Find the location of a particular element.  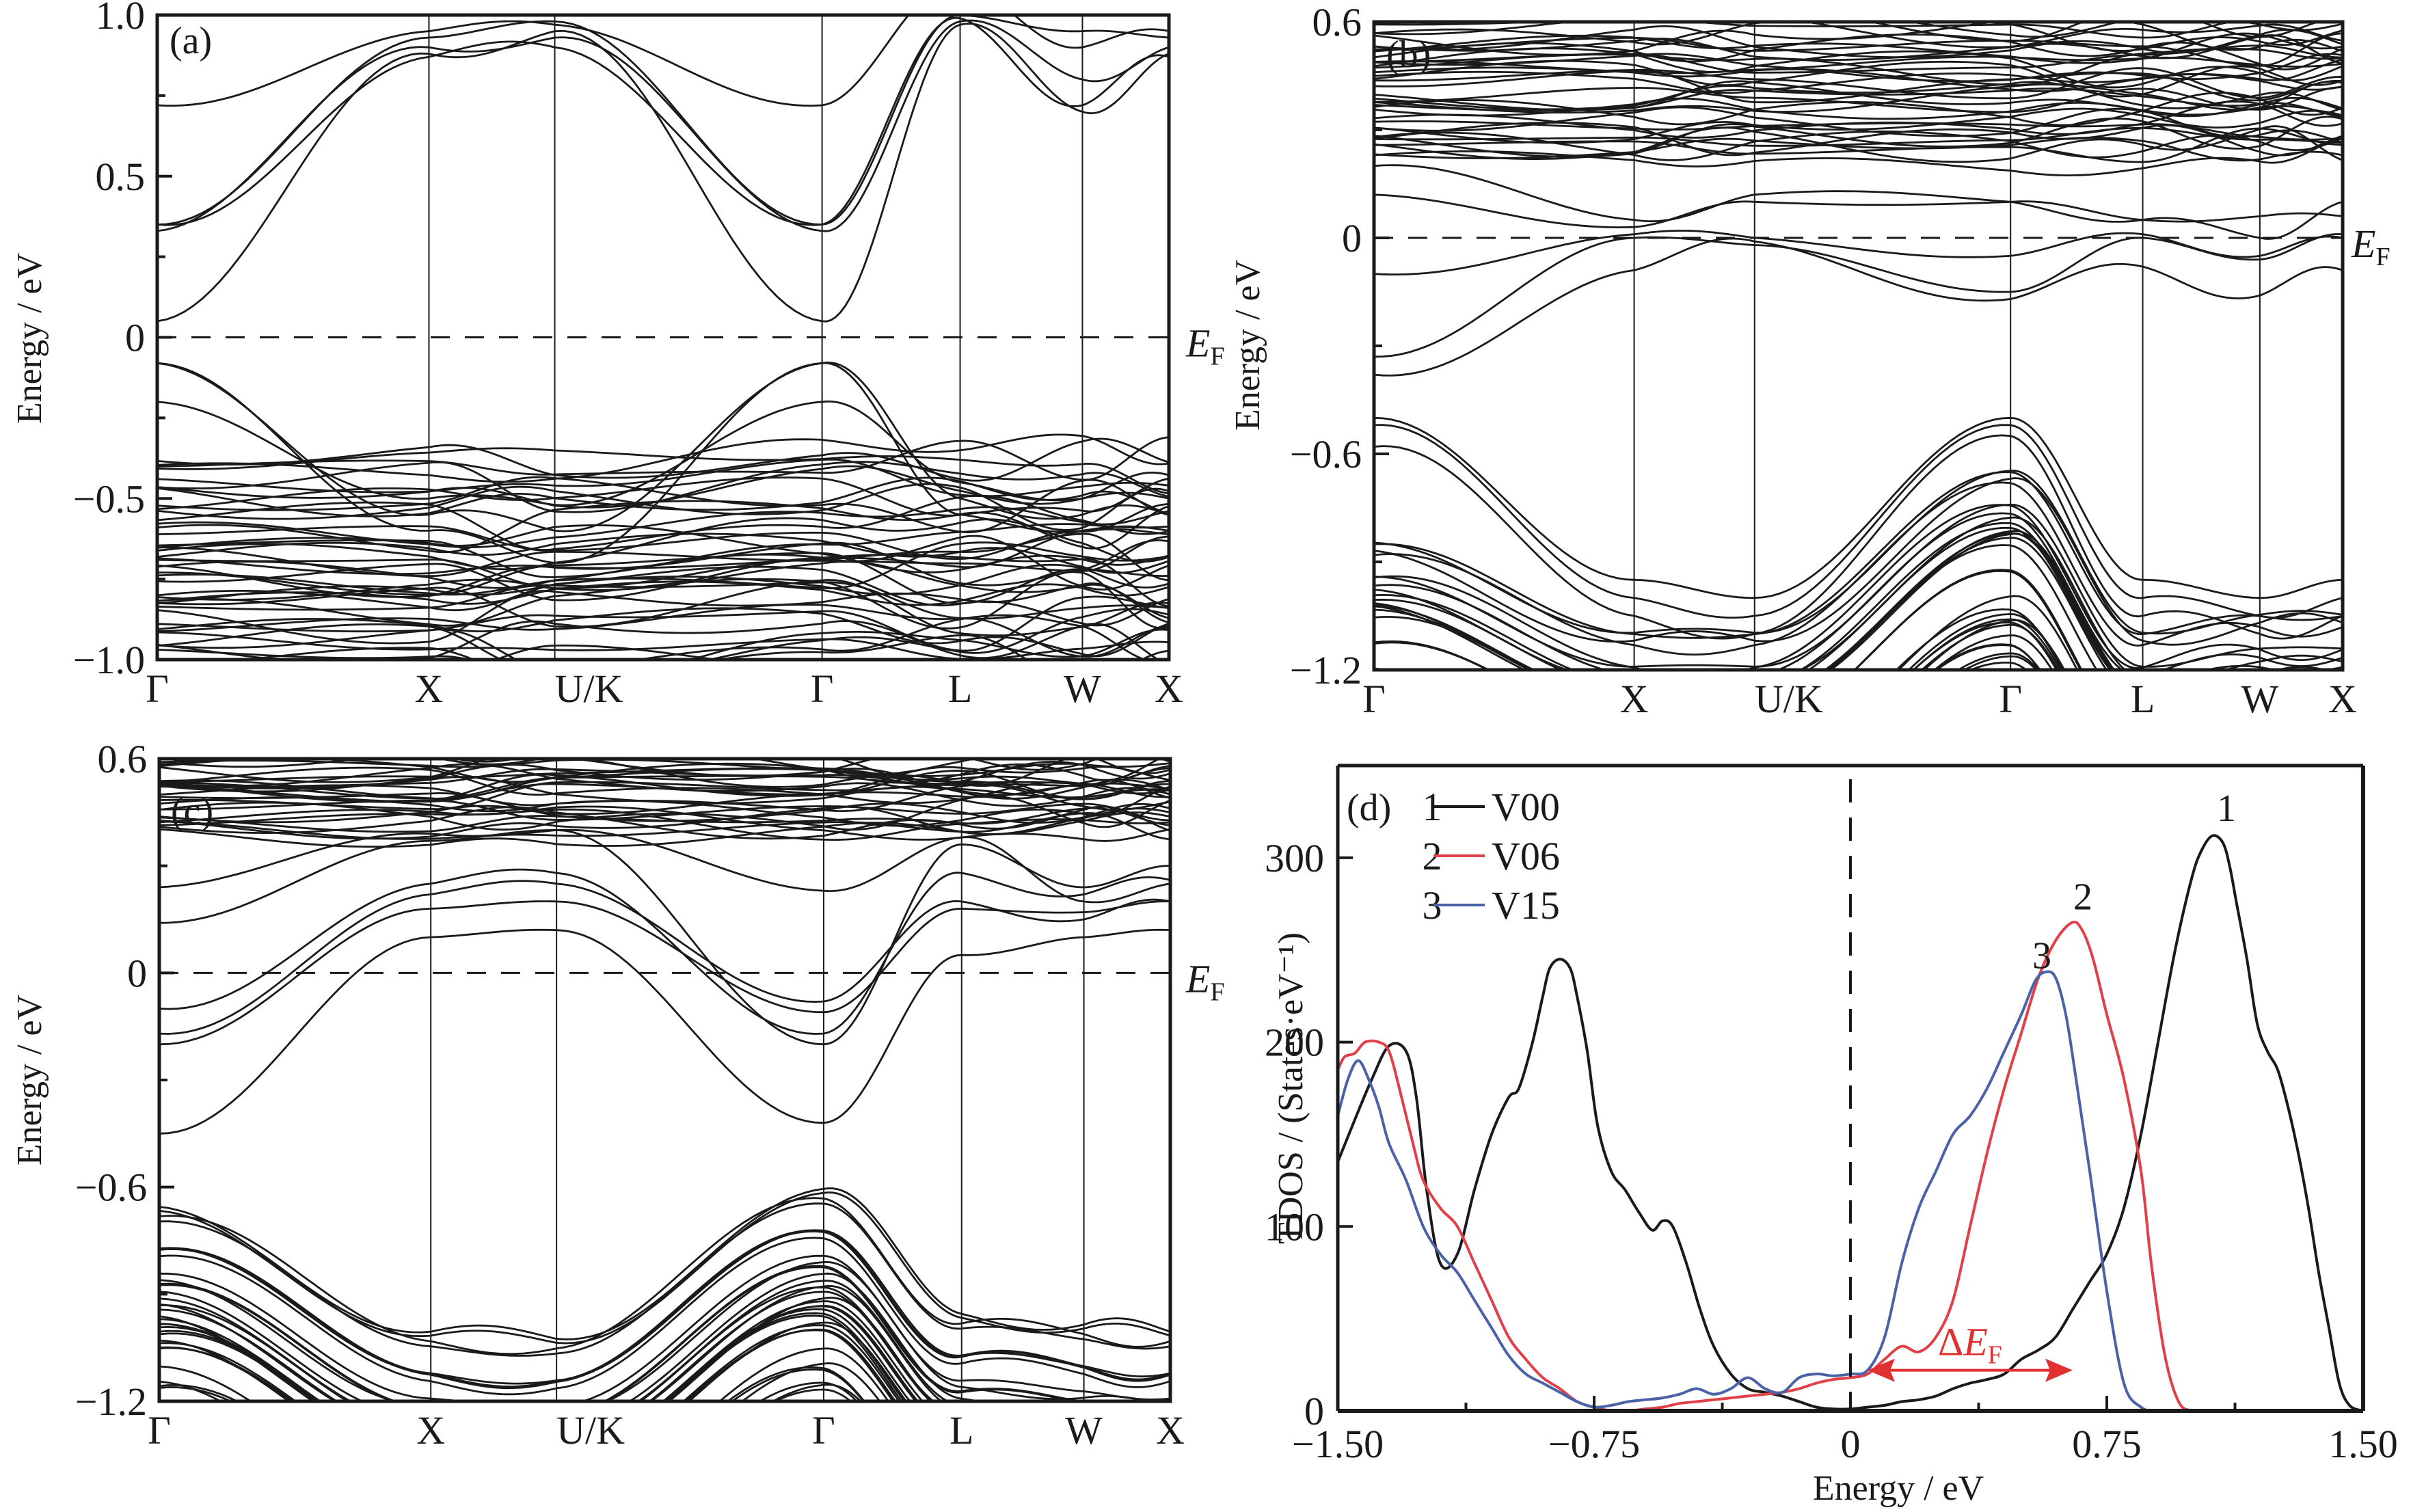

panel-label: (b) is located at coordinates (1408, 54).